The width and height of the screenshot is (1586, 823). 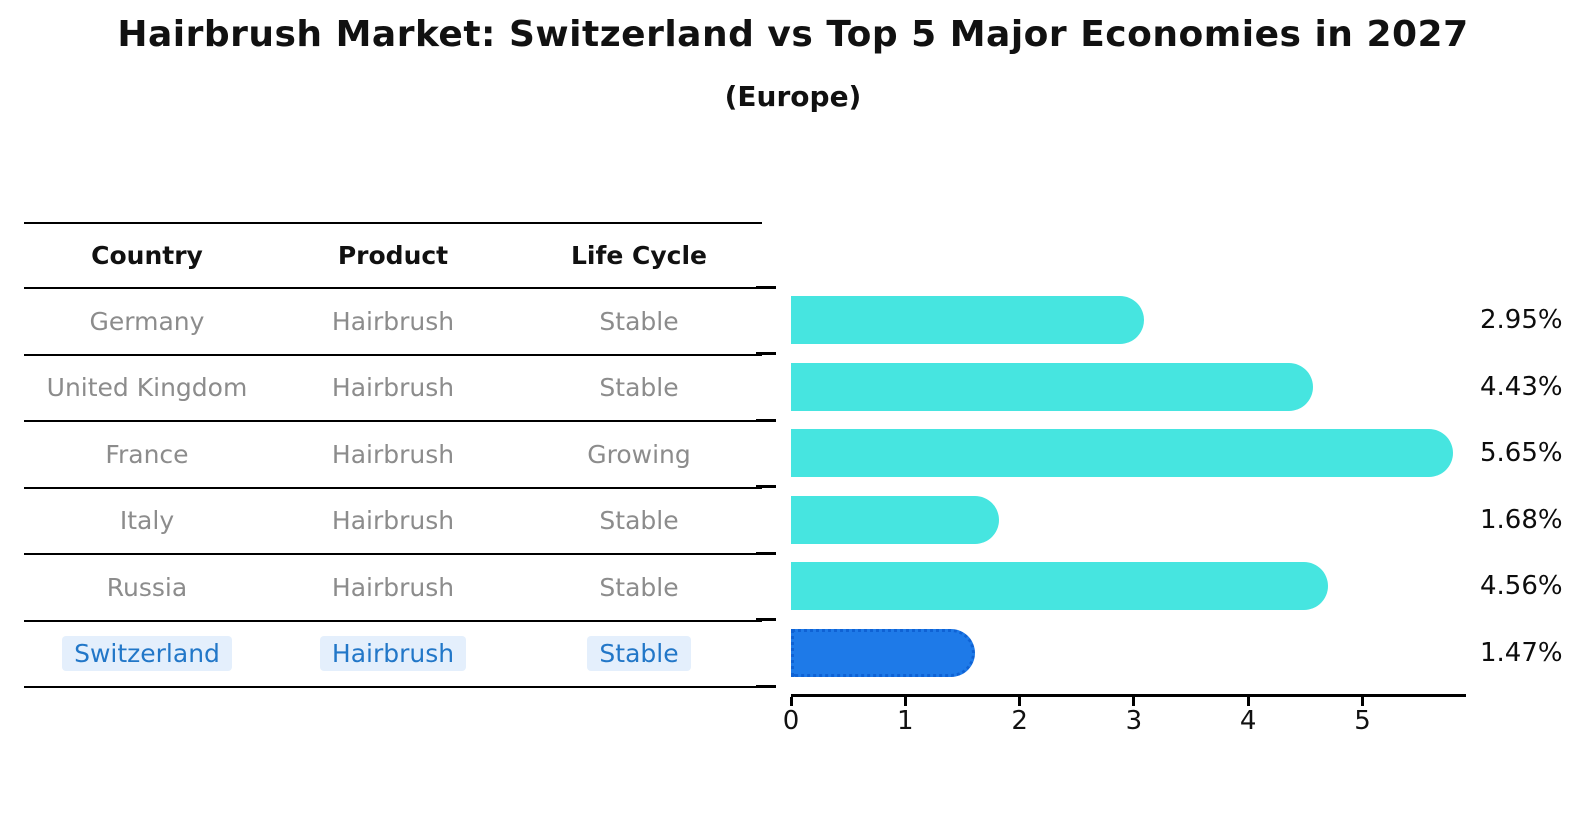 I want to click on table-header-product: Product, so click(x=393, y=255).